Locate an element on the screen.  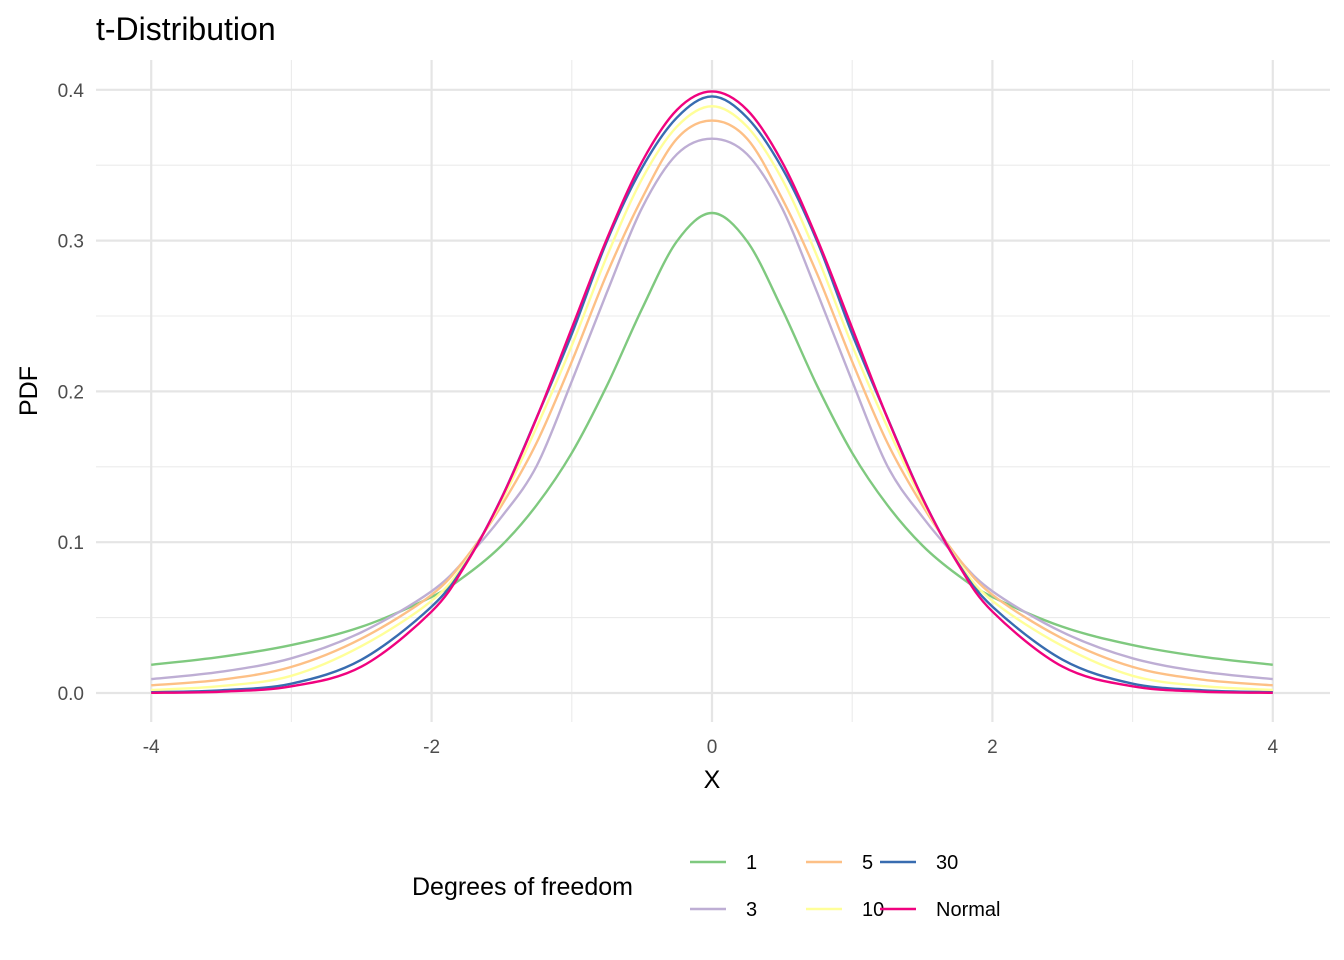
legend-items: 1 3 5 10 30 Normal is located at coordinates (845, 886).